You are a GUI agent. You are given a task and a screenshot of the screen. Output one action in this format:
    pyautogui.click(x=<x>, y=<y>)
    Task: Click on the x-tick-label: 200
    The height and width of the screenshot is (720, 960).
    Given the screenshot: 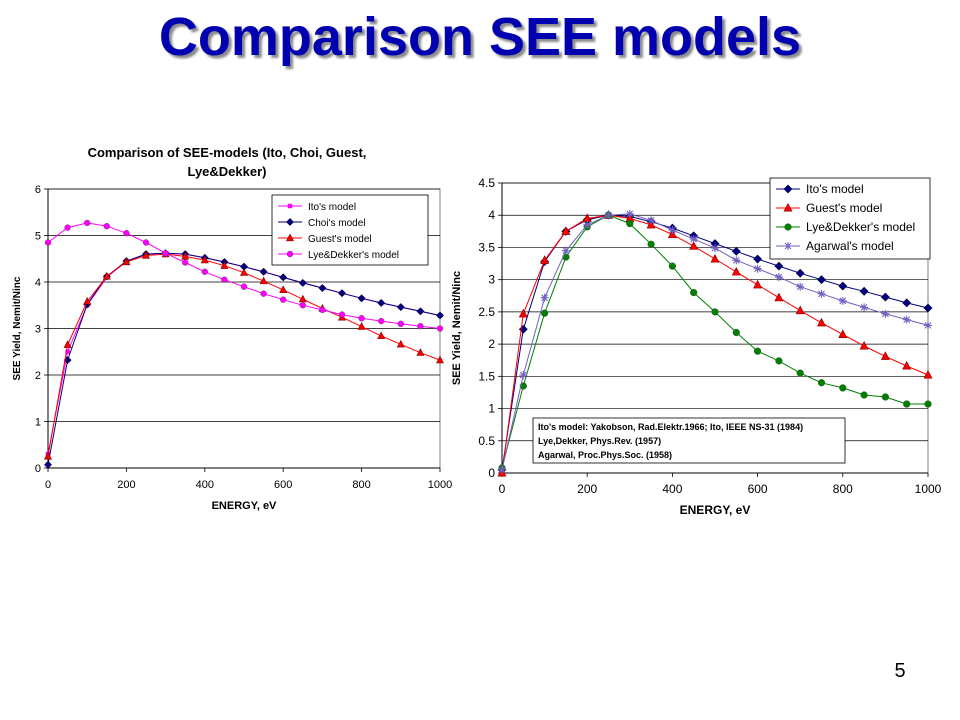 What is the action you would take?
    pyautogui.click(x=126, y=485)
    